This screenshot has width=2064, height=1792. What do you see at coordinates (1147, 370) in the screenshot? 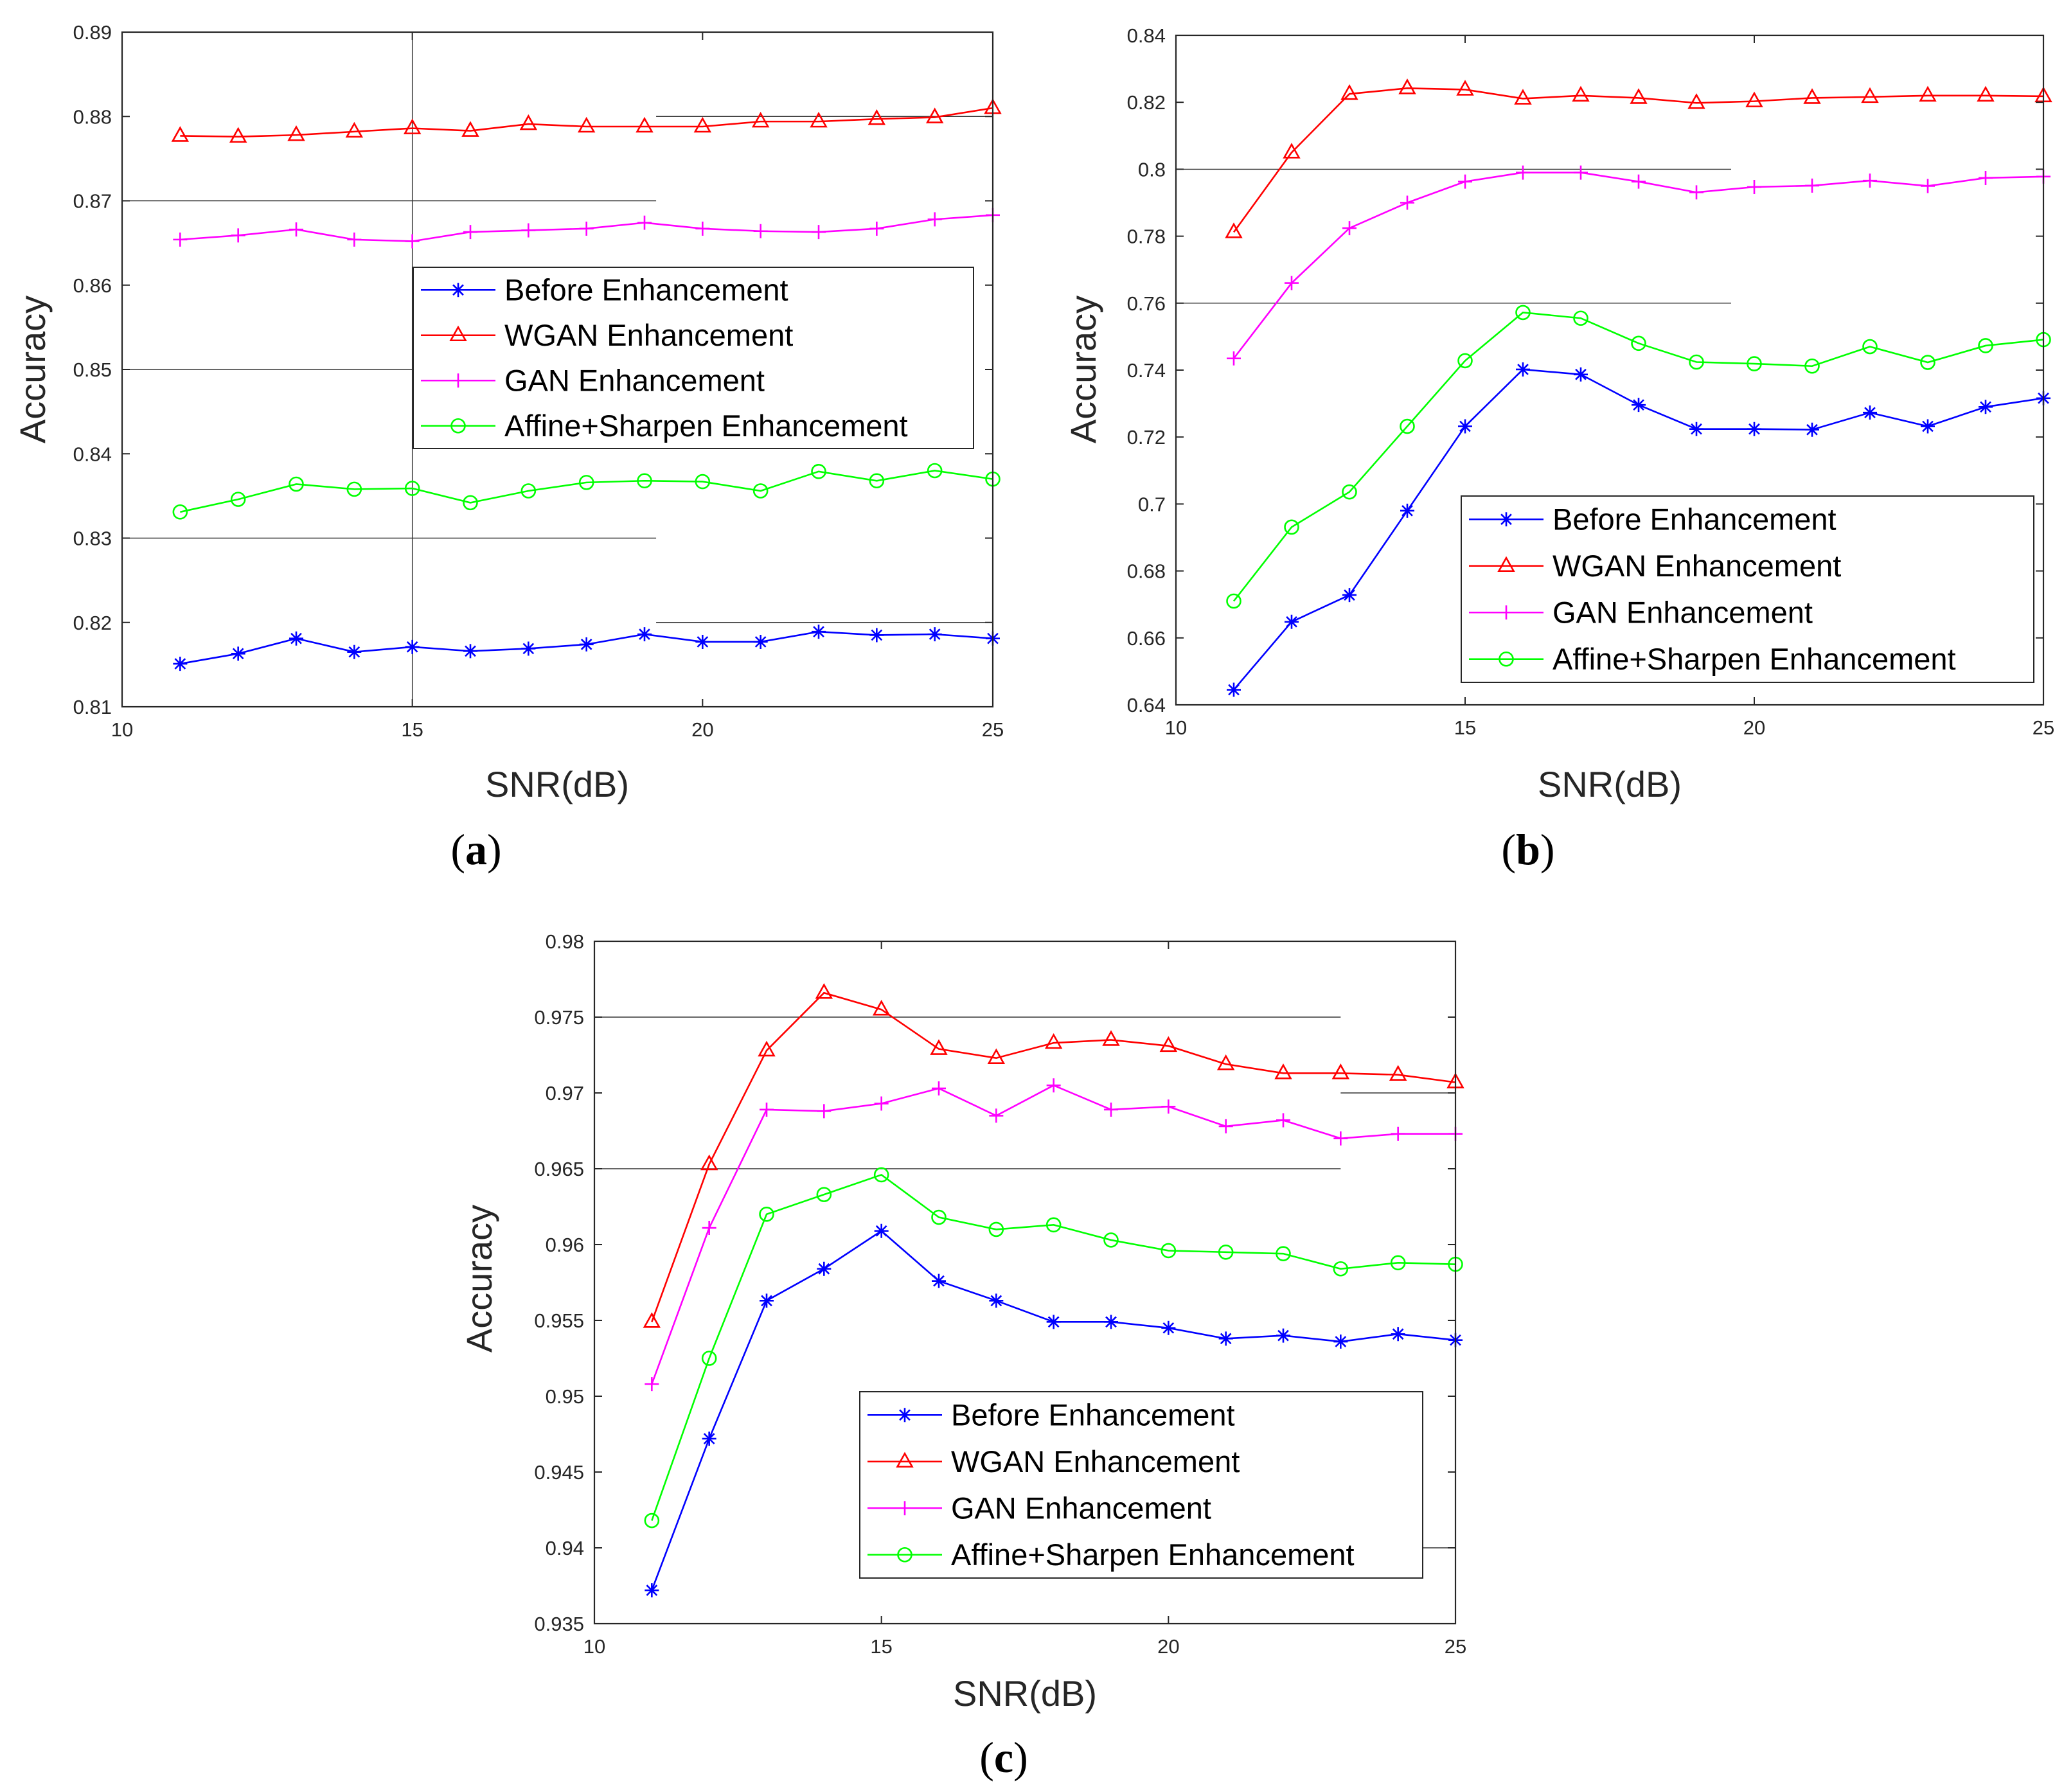
I see `y-tick-label: 0.74` at bounding box center [1147, 370].